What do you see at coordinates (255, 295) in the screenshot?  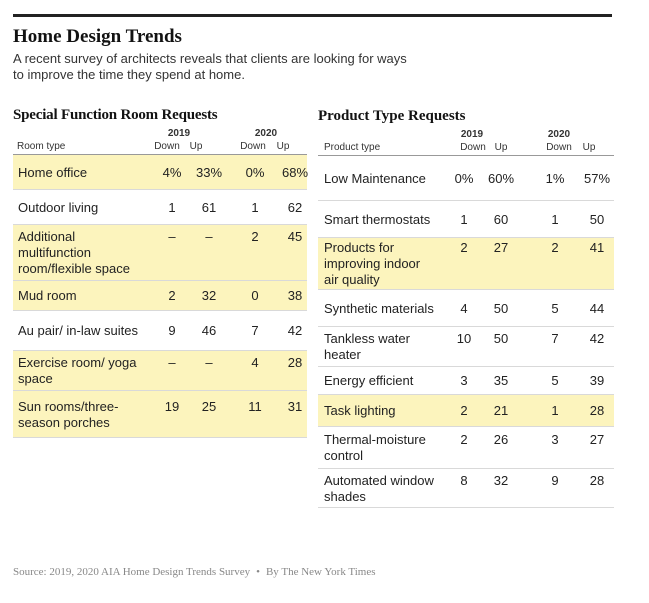 I see `value-cell: 0` at bounding box center [255, 295].